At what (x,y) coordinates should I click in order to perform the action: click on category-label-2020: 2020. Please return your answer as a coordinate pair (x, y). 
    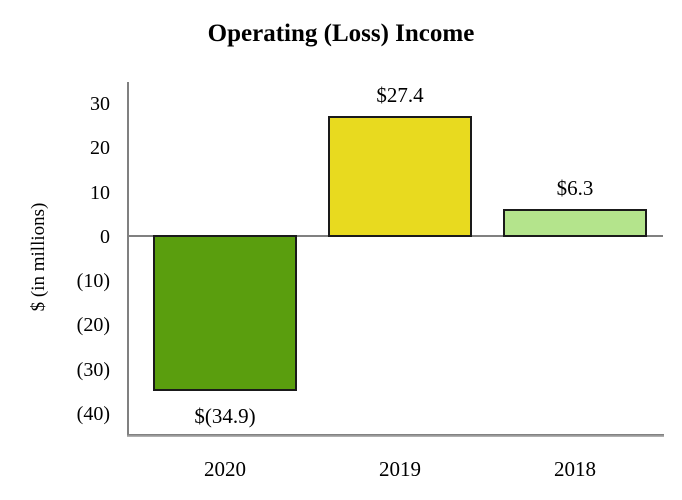
    Looking at the image, I should click on (225, 469).